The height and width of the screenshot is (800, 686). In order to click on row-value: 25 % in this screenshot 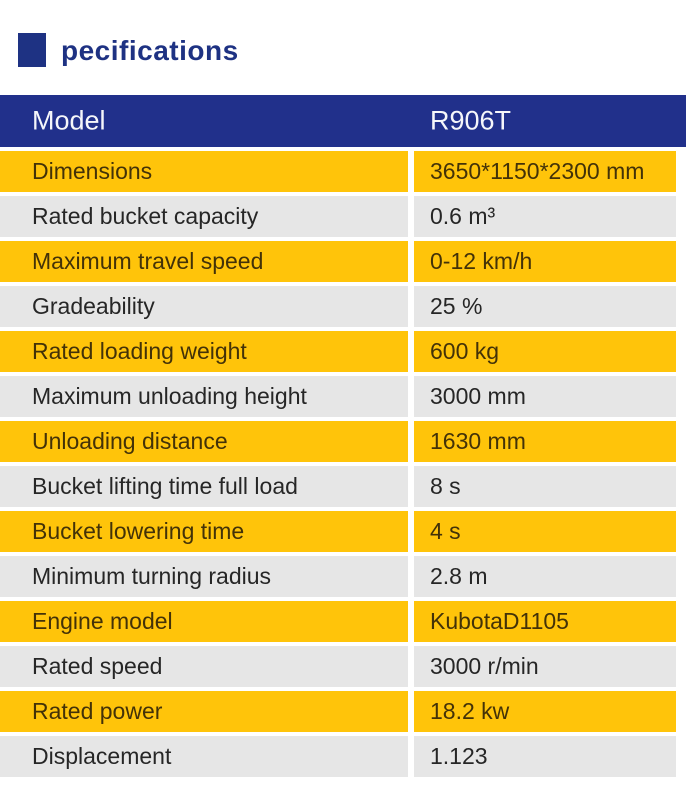, I will do `click(545, 306)`.